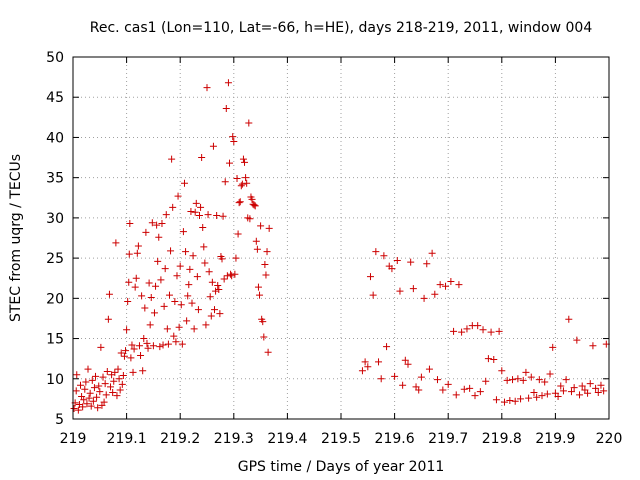  What do you see at coordinates (55, 98) in the screenshot?
I see `y-tick-label: 45` at bounding box center [55, 98].